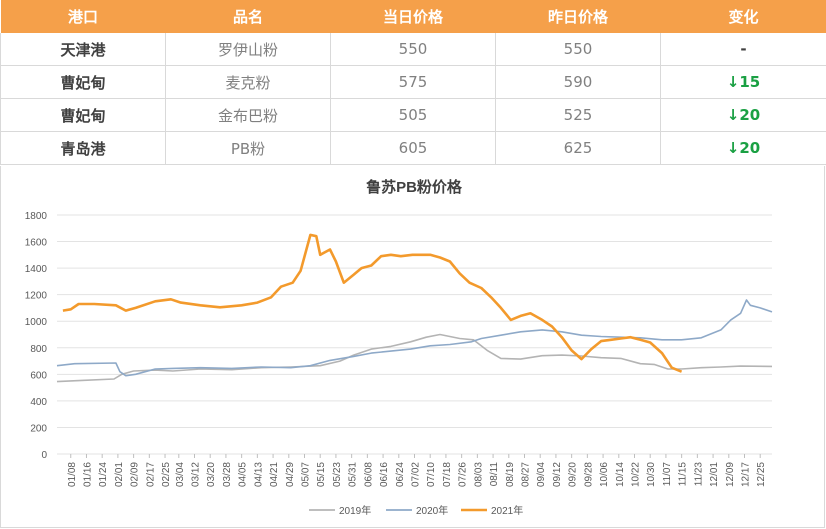  Describe the element at coordinates (510, 474) in the screenshot. I see `x-tick-label: 08/19` at that location.